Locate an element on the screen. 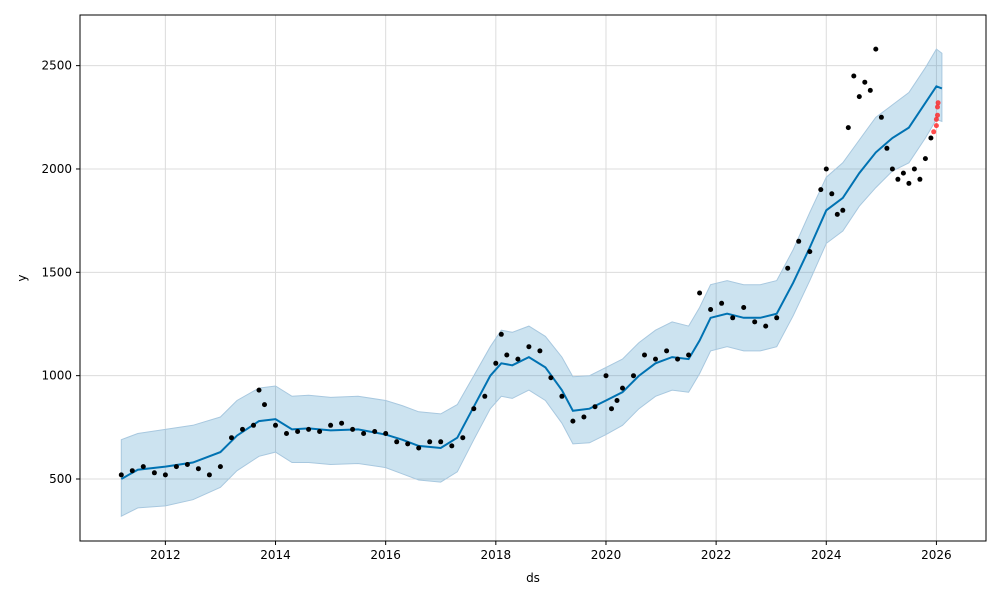  x-tick-label: 2020 is located at coordinates (606, 555).